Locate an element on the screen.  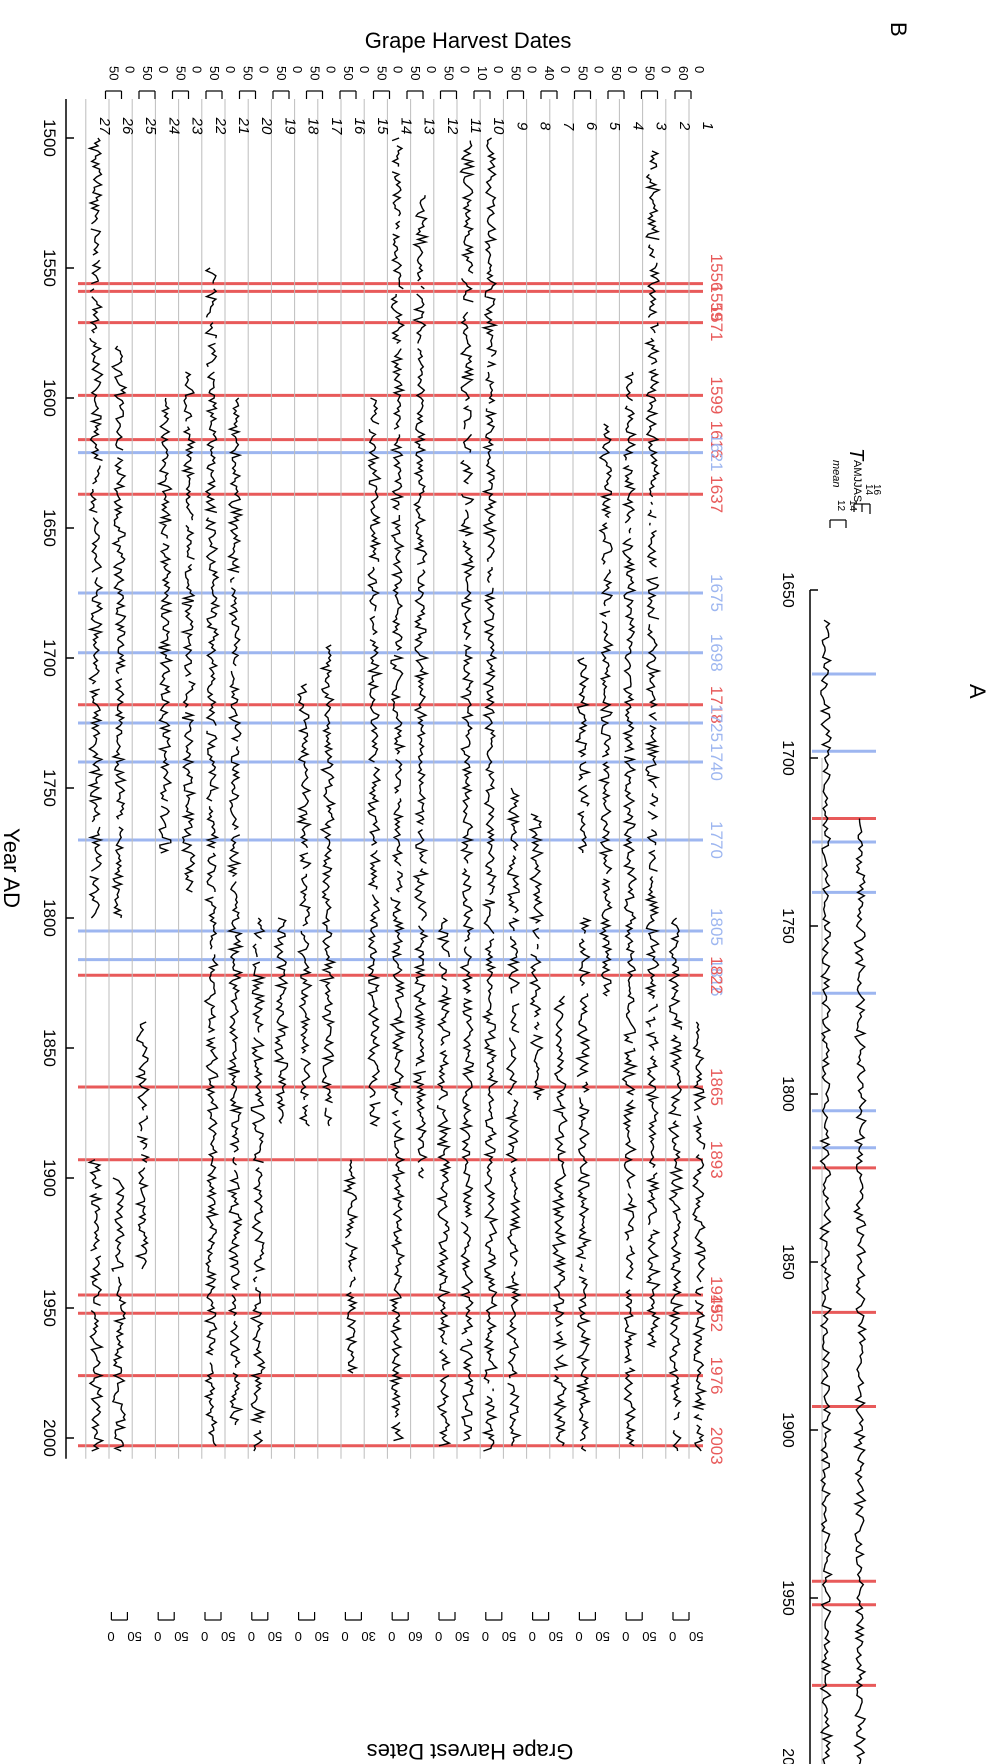
x-tick-label: 1850 is located at coordinates (49, 1048).